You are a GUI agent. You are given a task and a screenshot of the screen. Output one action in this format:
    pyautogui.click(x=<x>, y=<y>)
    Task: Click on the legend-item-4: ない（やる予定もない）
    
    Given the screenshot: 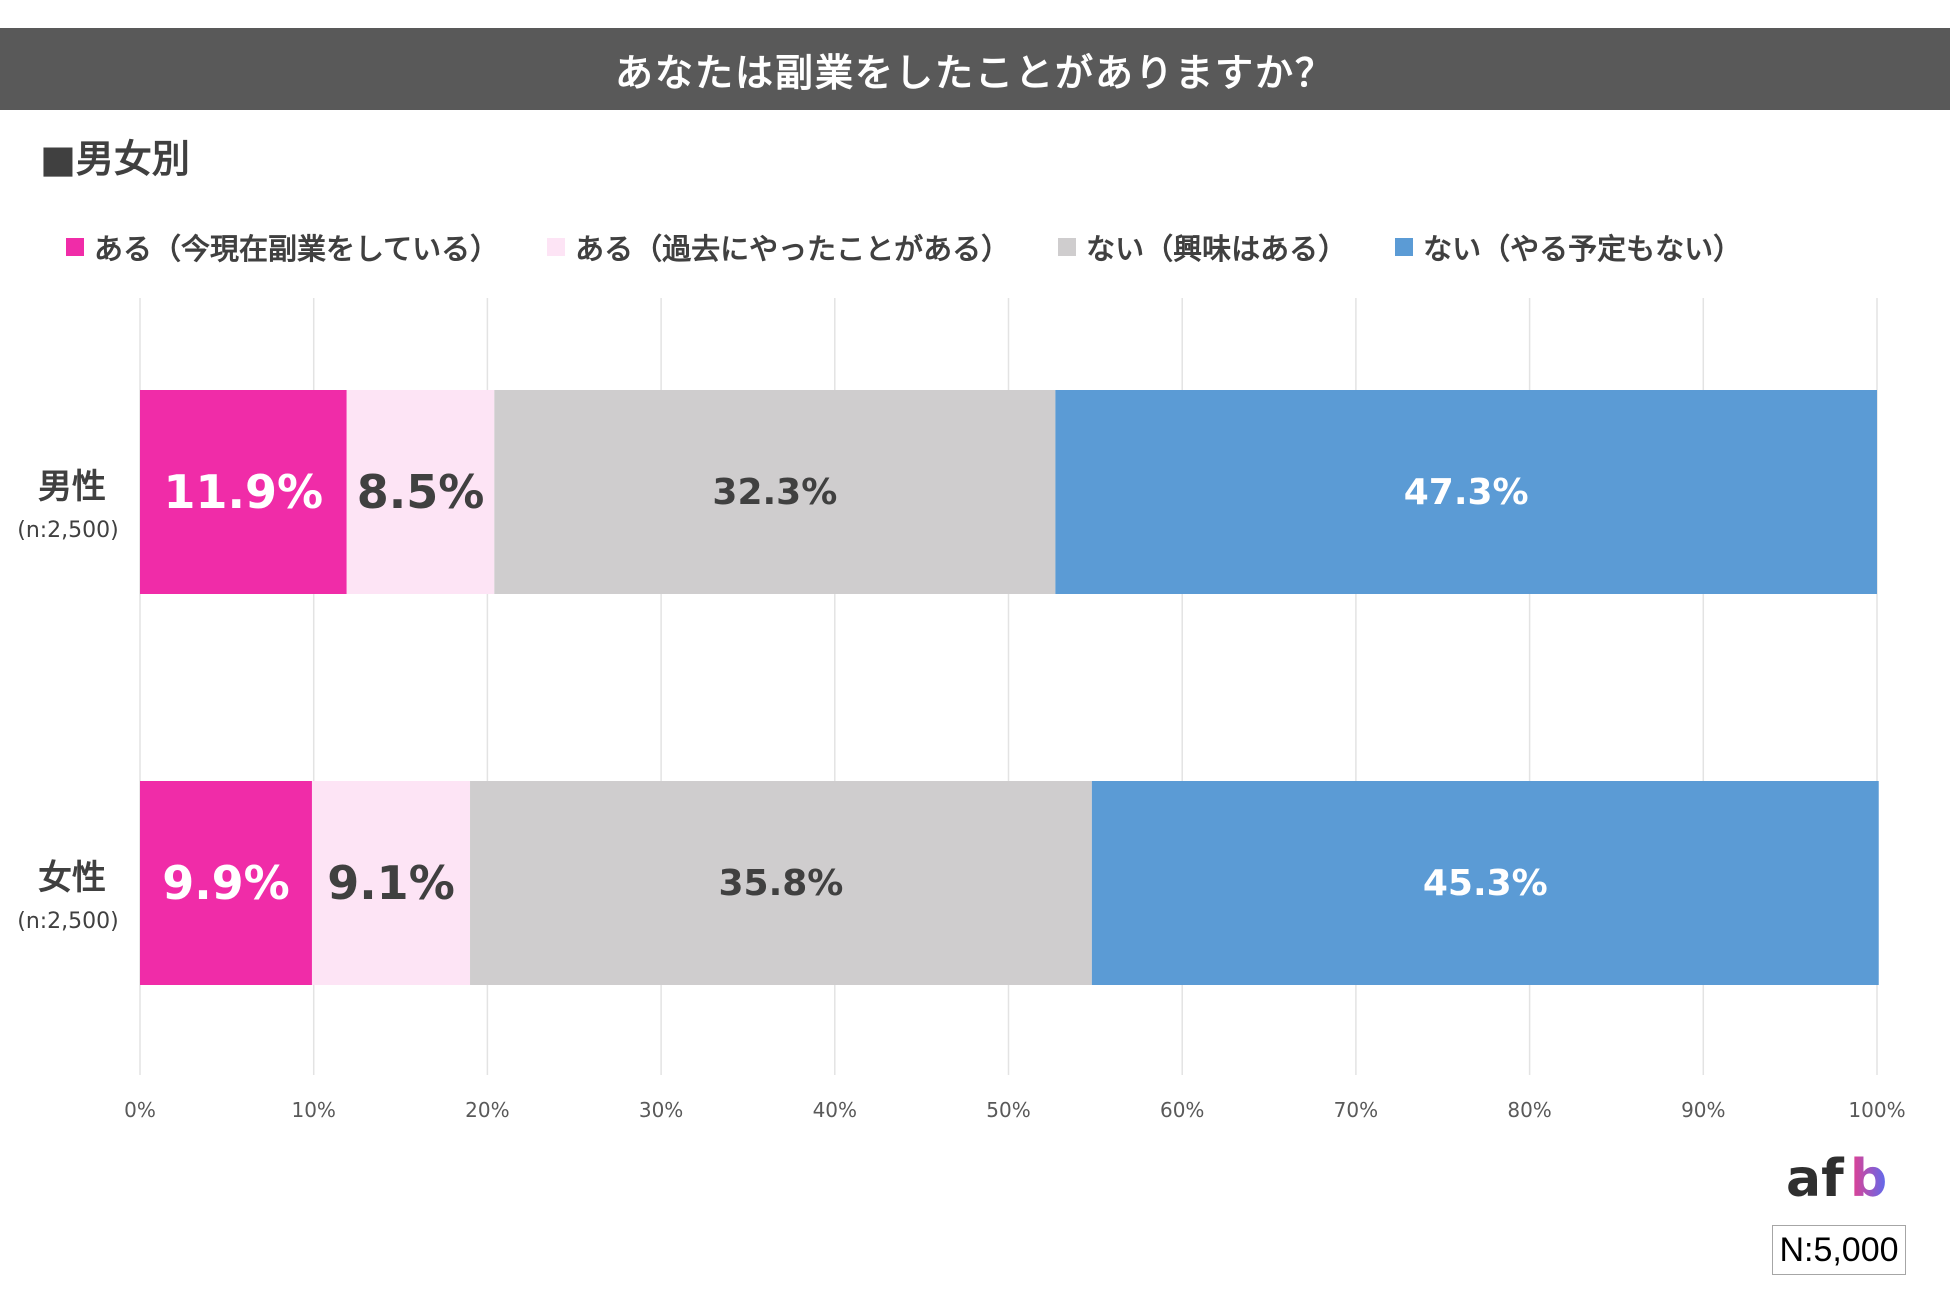 What is the action you would take?
    pyautogui.click(x=1568, y=247)
    